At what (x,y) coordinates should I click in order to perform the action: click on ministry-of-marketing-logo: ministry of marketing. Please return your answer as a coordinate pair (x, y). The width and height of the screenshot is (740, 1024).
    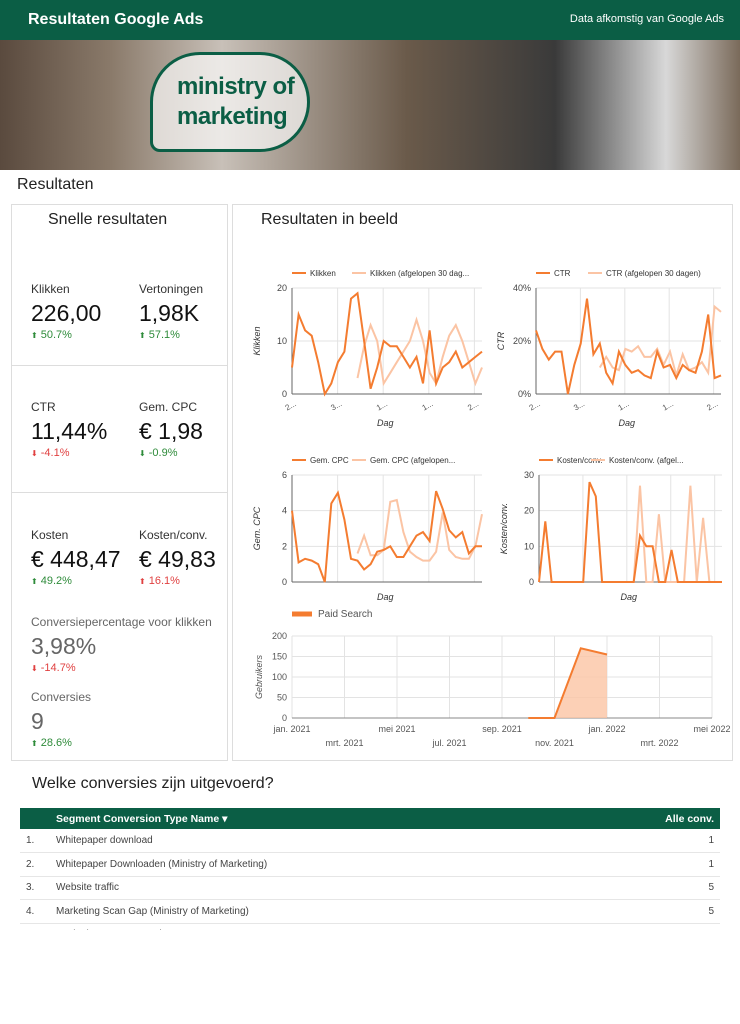
    Looking at the image, I should click on (230, 102).